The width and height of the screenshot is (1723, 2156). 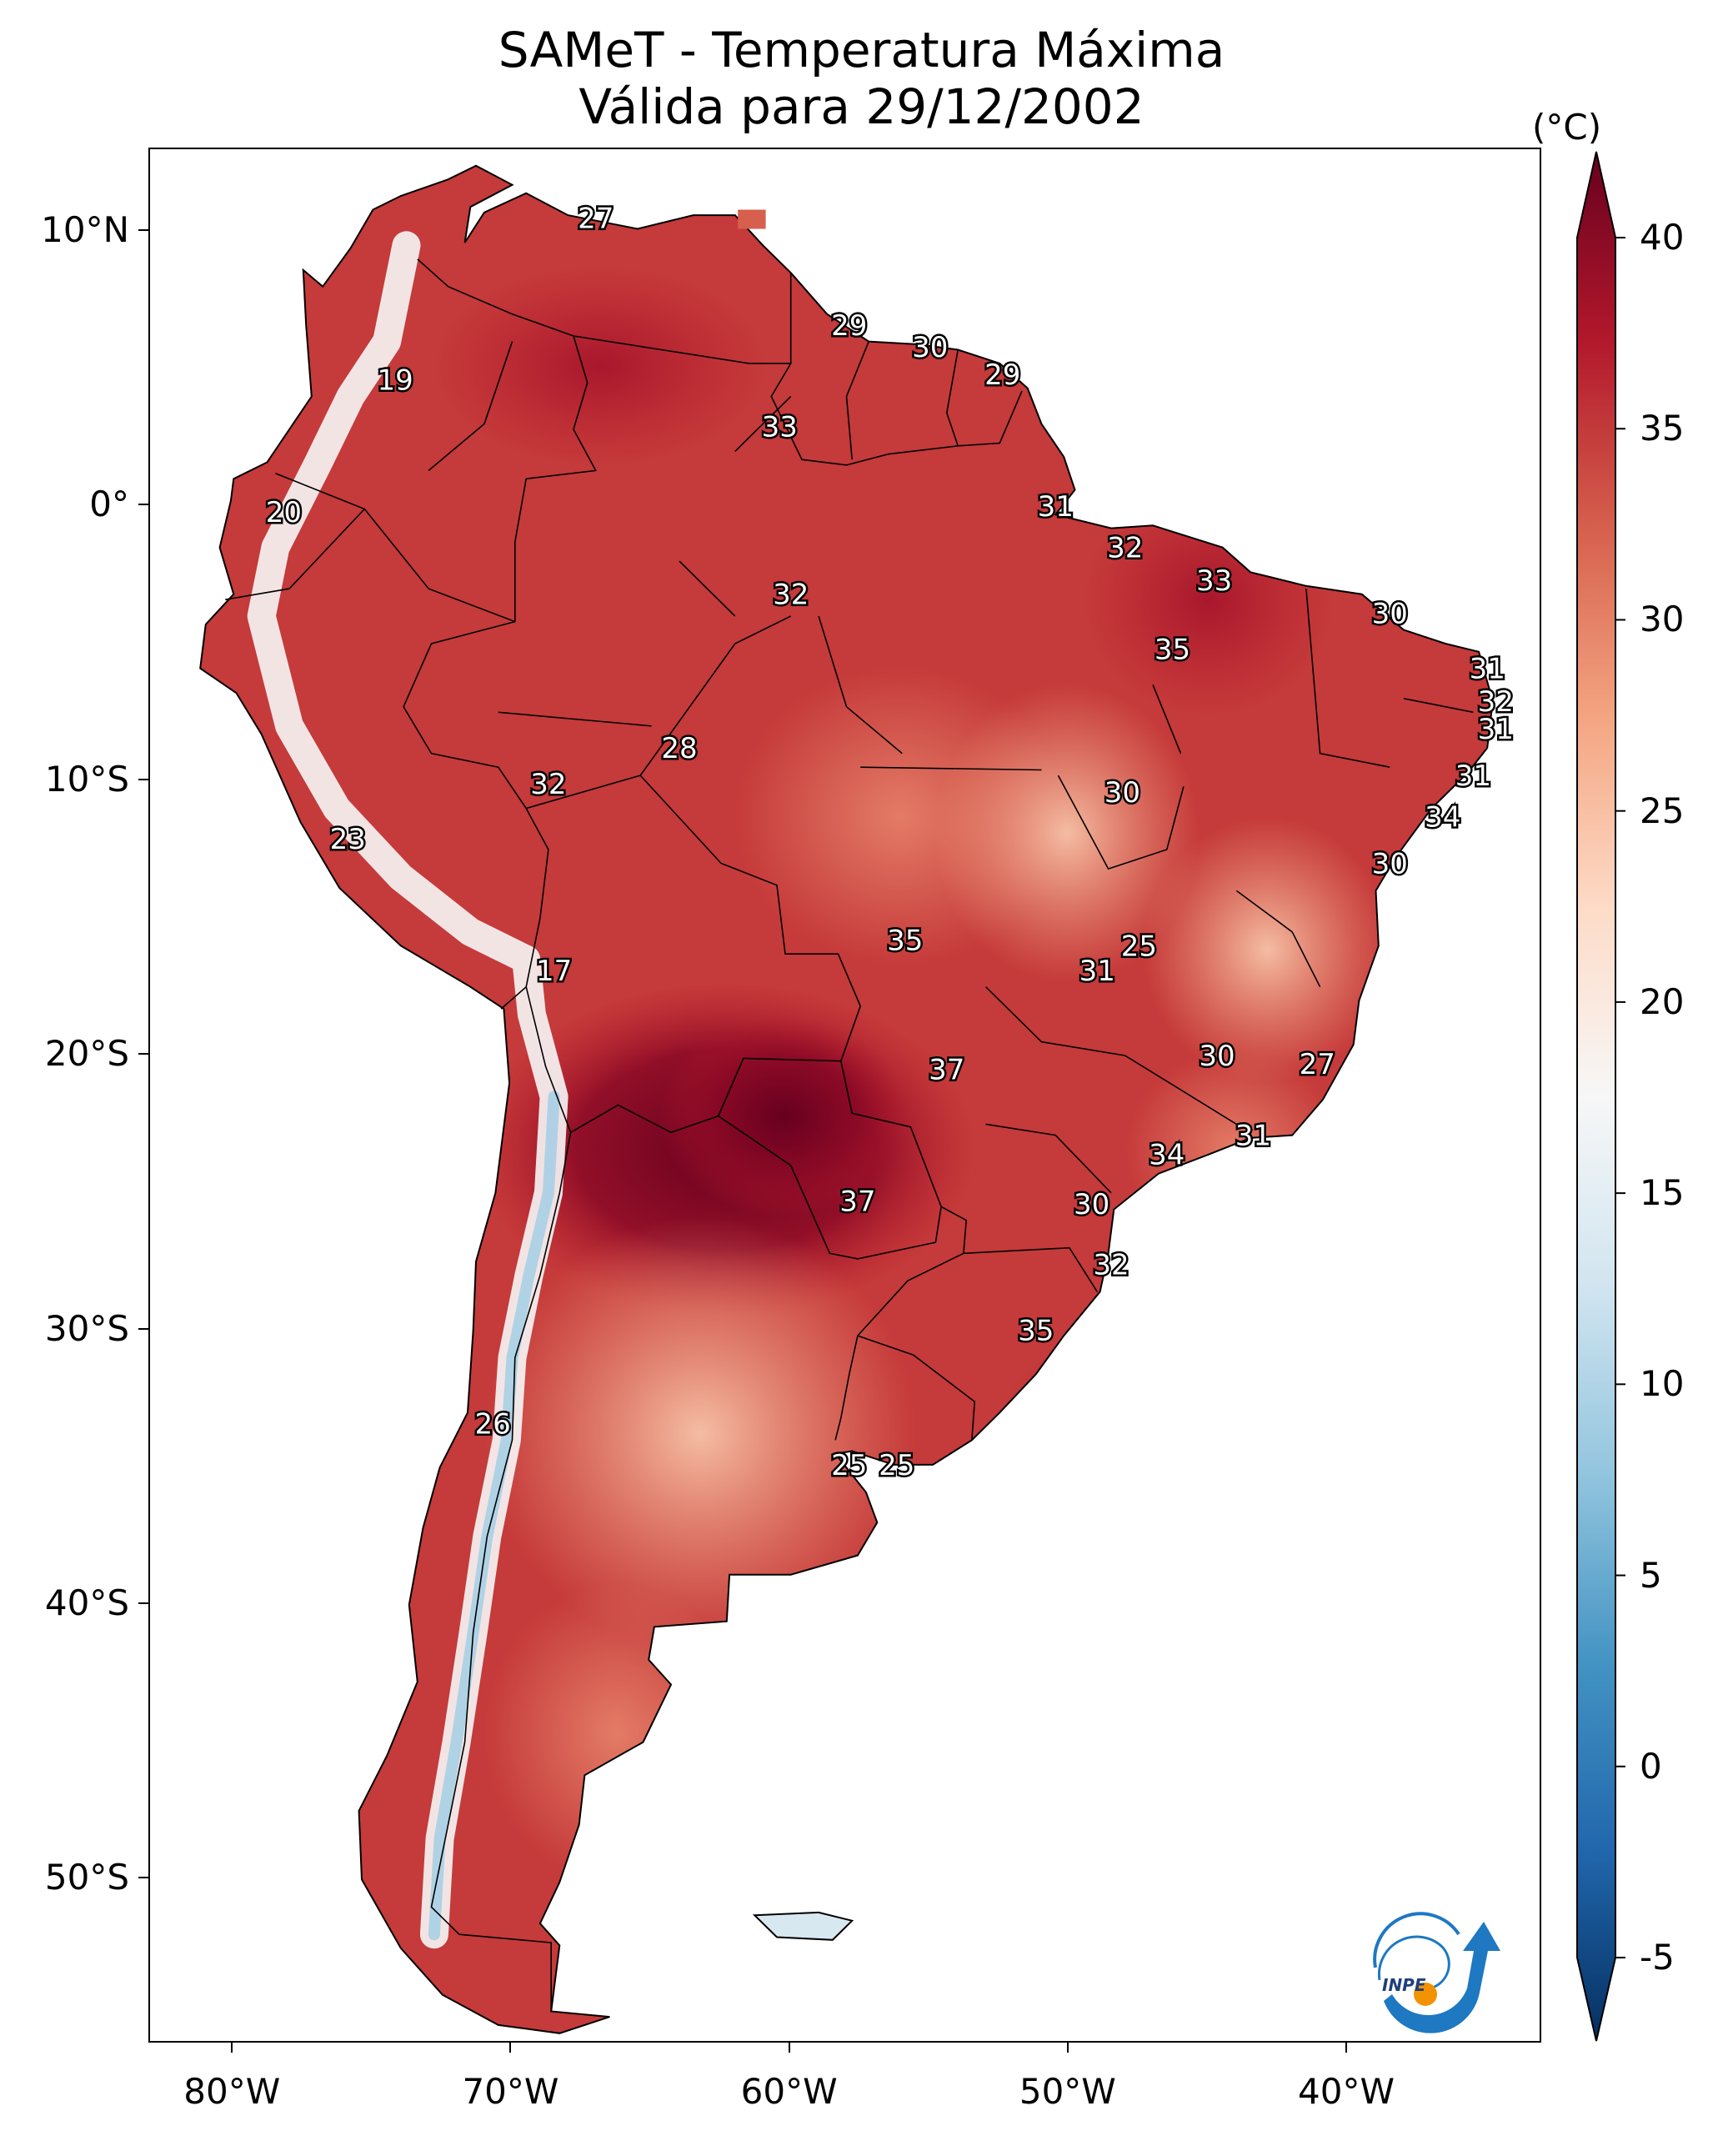 What do you see at coordinates (109, 504) in the screenshot?
I see `latitude-tick-label: 0°` at bounding box center [109, 504].